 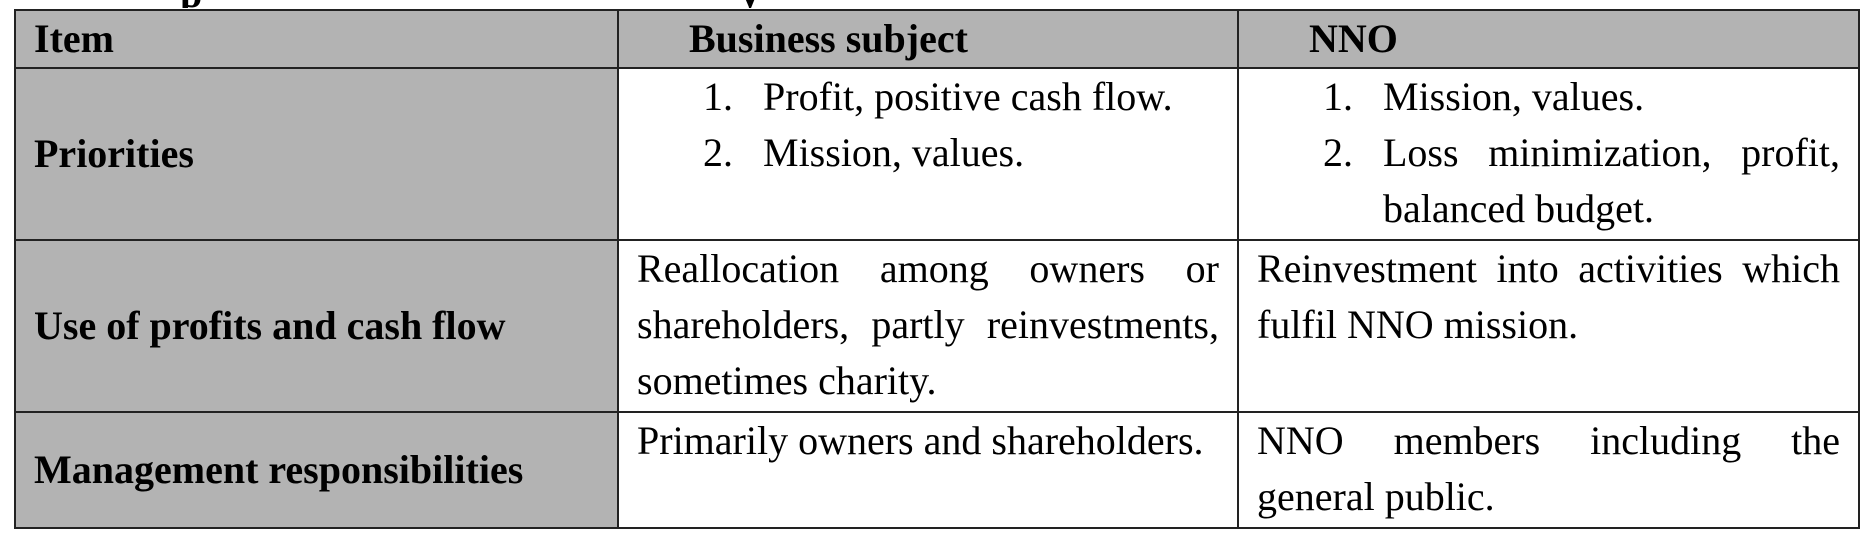 I want to click on business-cell: Primarily owners and shareholders., so click(x=928, y=470).